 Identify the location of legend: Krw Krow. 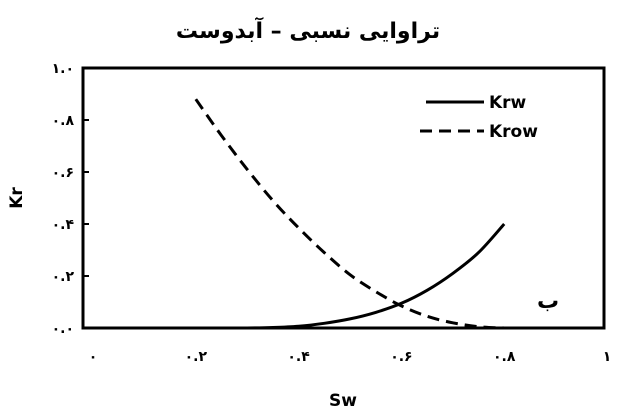
(479, 117).